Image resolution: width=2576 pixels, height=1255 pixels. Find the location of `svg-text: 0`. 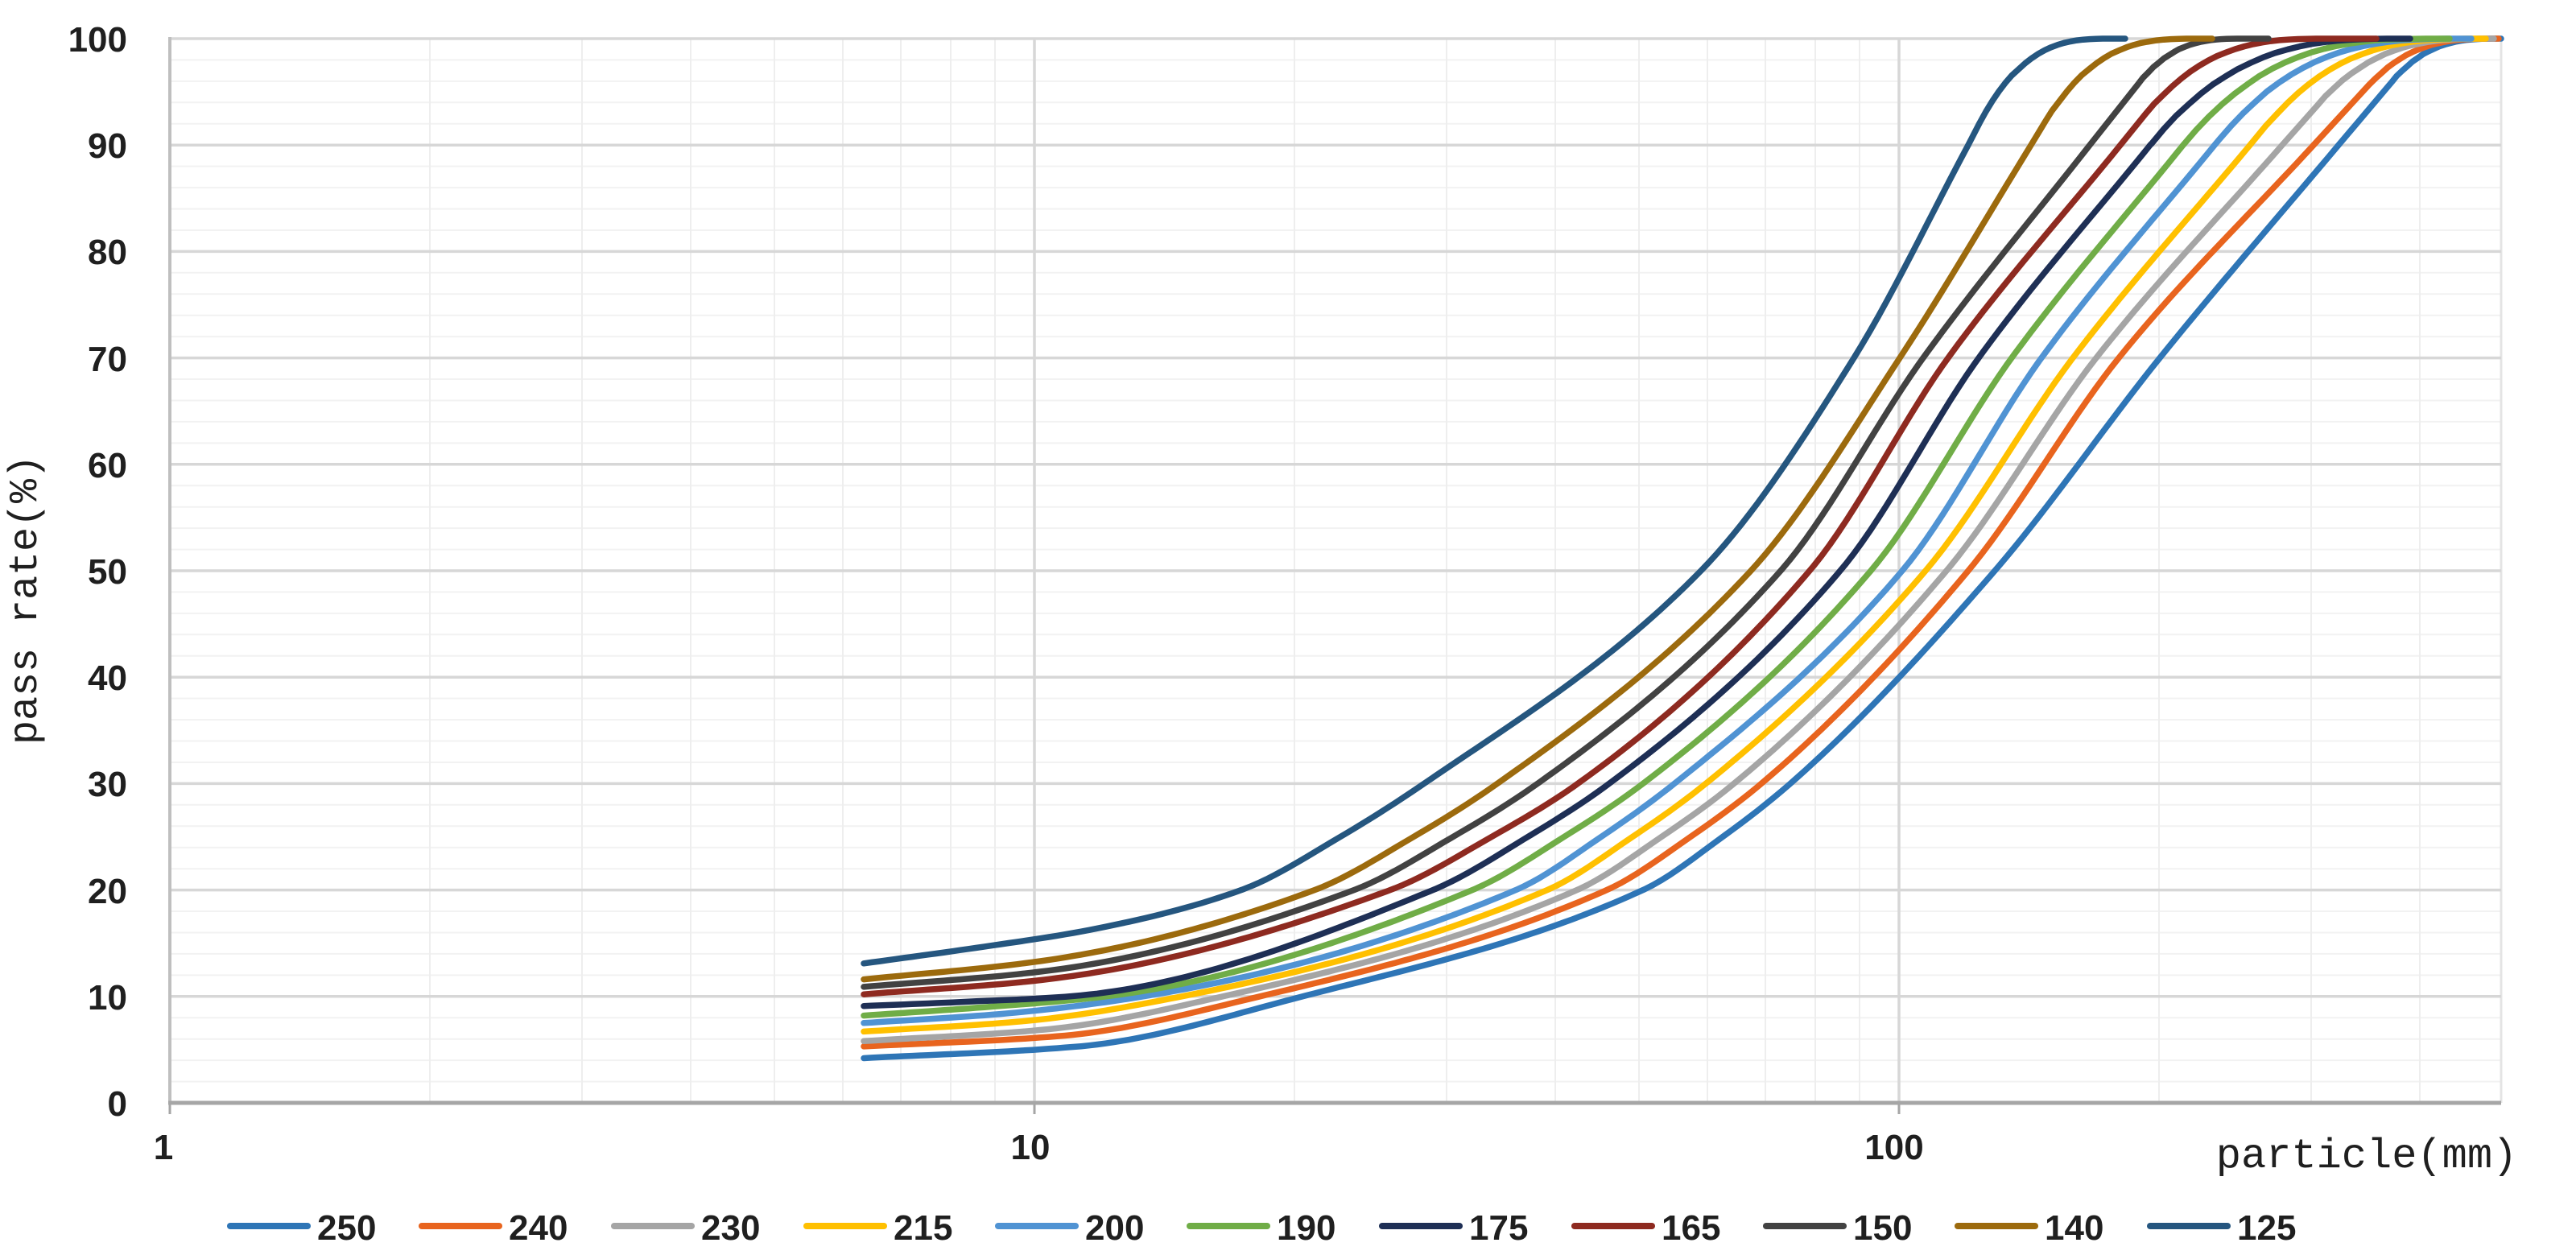

svg-text: 0 is located at coordinates (117, 1104).